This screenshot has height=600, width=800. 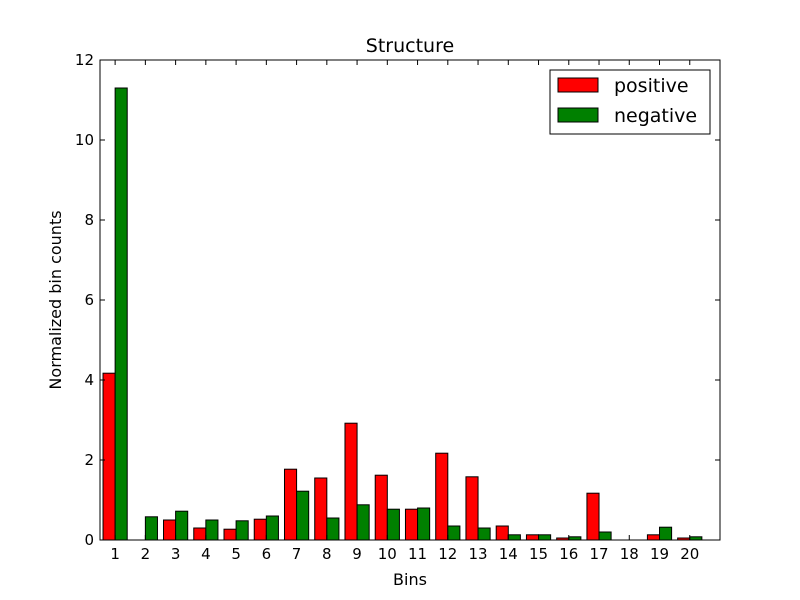 I want to click on x-tick-label-4: 4, so click(x=206, y=554).